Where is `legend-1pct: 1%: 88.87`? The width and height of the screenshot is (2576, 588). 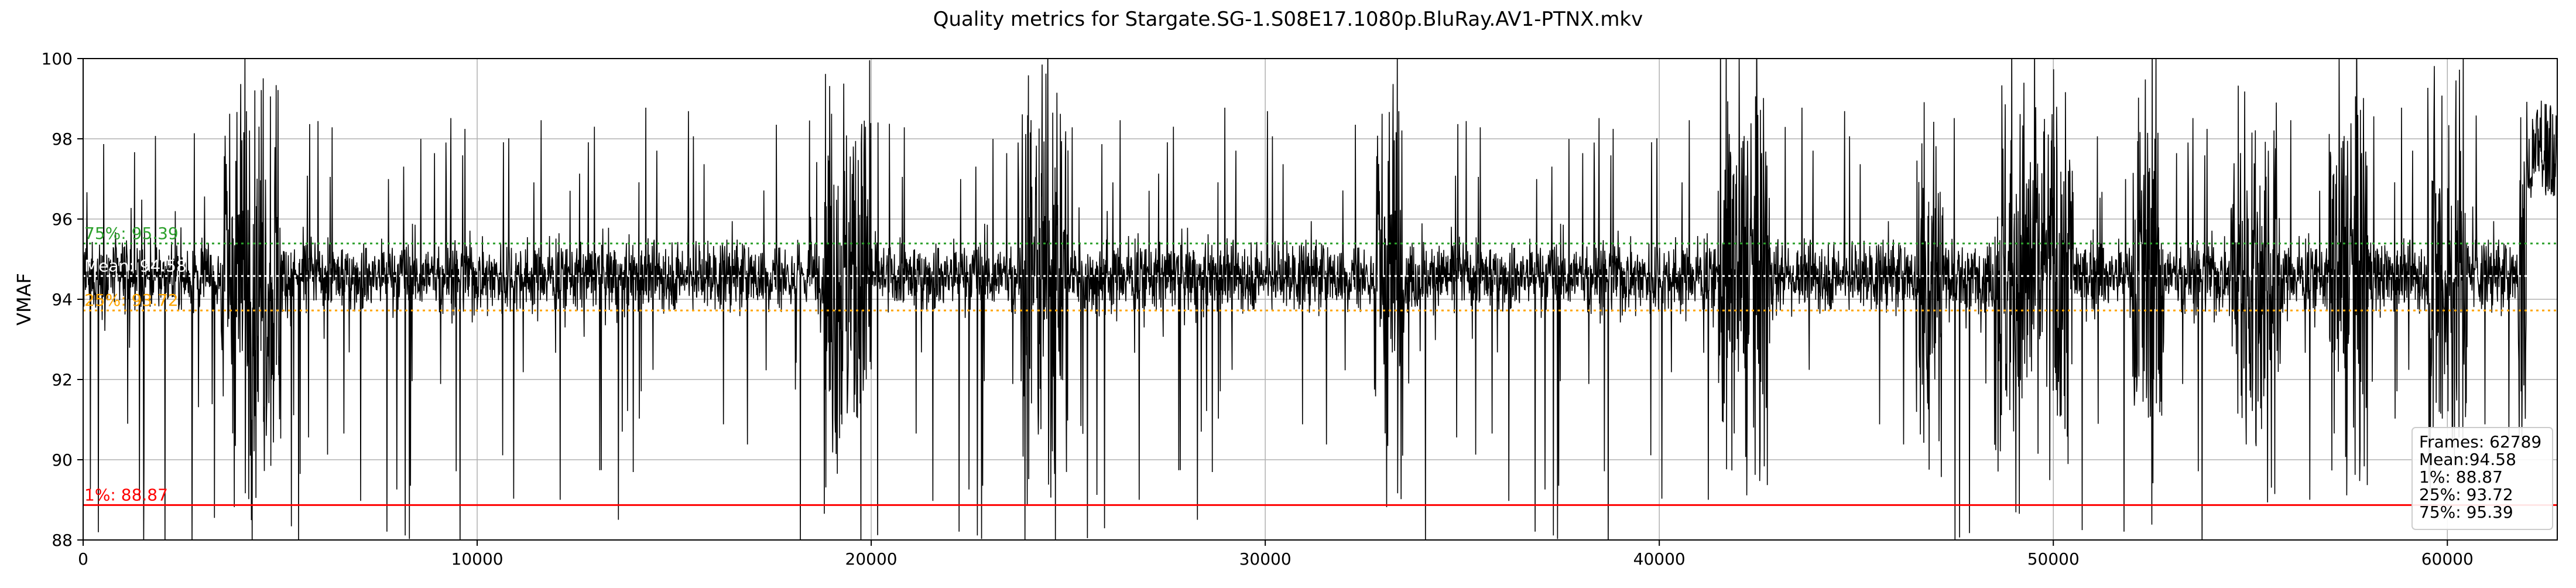
legend-1pct: 1%: 88.87 is located at coordinates (2461, 477).